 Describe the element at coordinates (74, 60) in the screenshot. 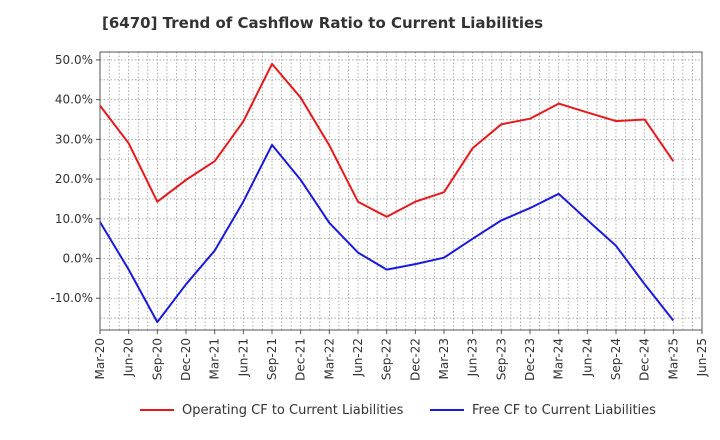

I see `y-tick-label: 50.0%` at that location.